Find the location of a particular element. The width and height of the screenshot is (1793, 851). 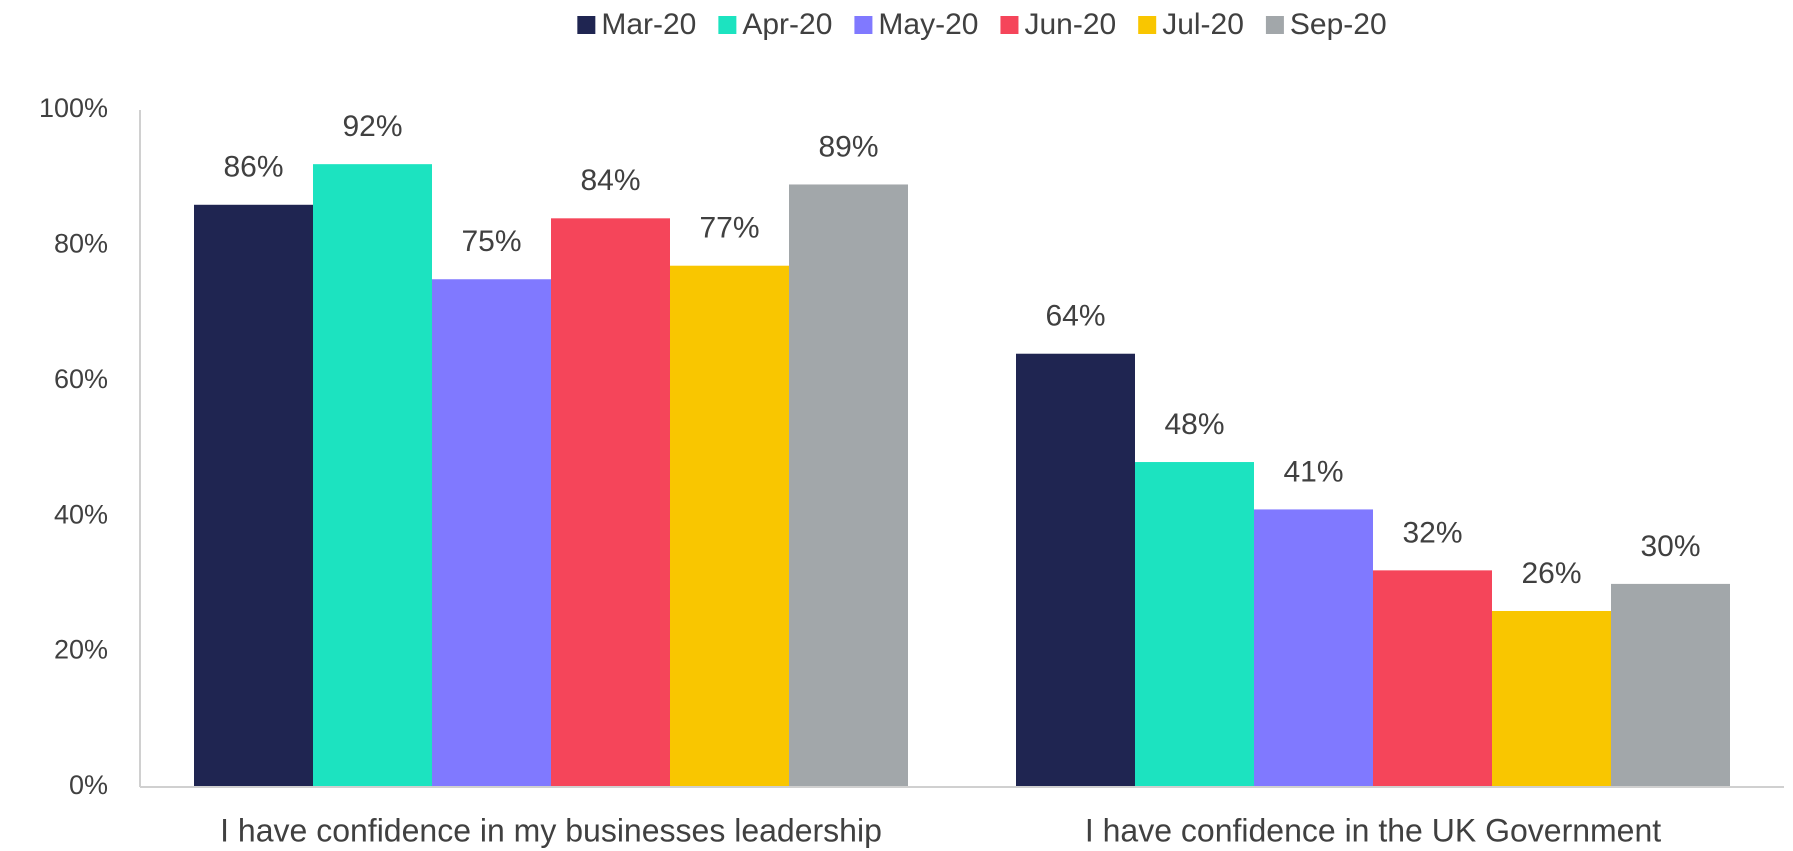

data-label: 48% is located at coordinates (1194, 424).